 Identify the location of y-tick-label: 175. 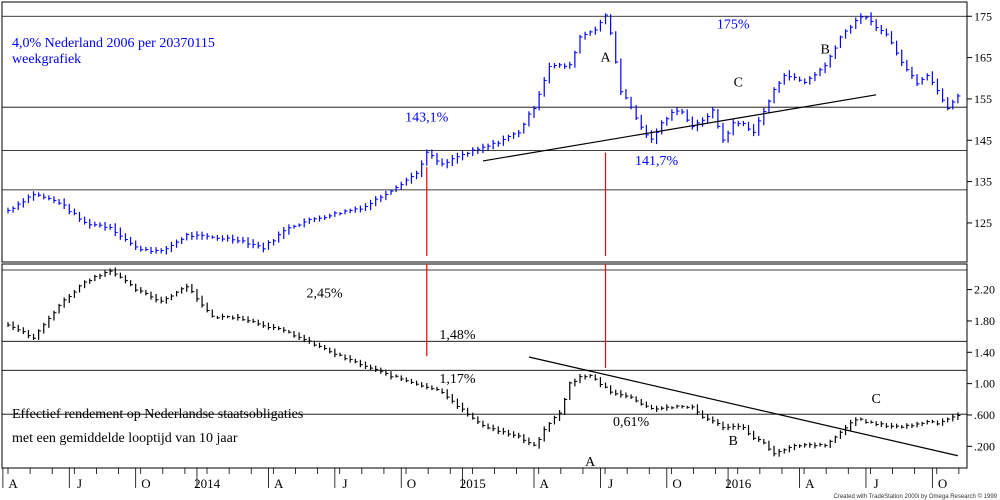
(983, 16).